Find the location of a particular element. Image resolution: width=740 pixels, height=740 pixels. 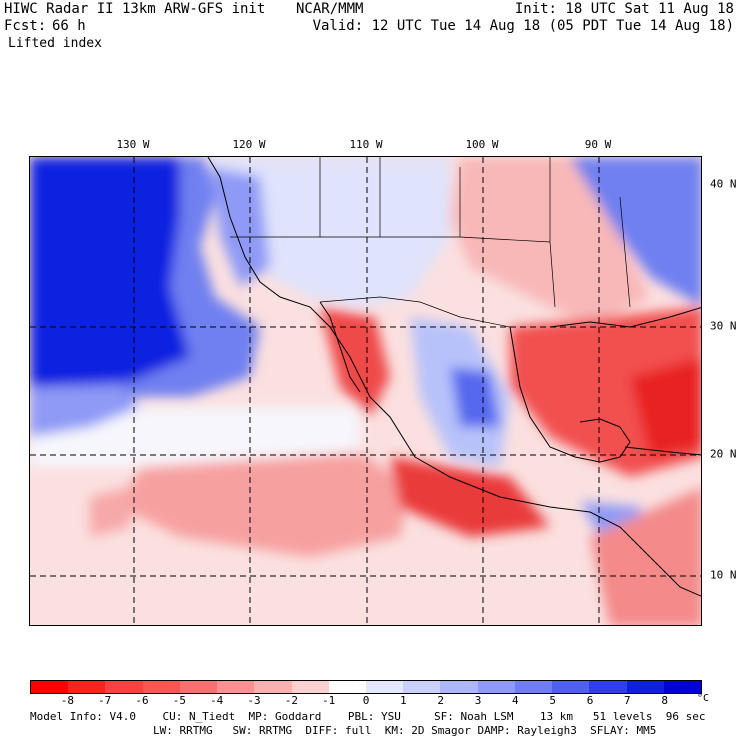

colorbar-tick-label: 8 is located at coordinates (664, 700).